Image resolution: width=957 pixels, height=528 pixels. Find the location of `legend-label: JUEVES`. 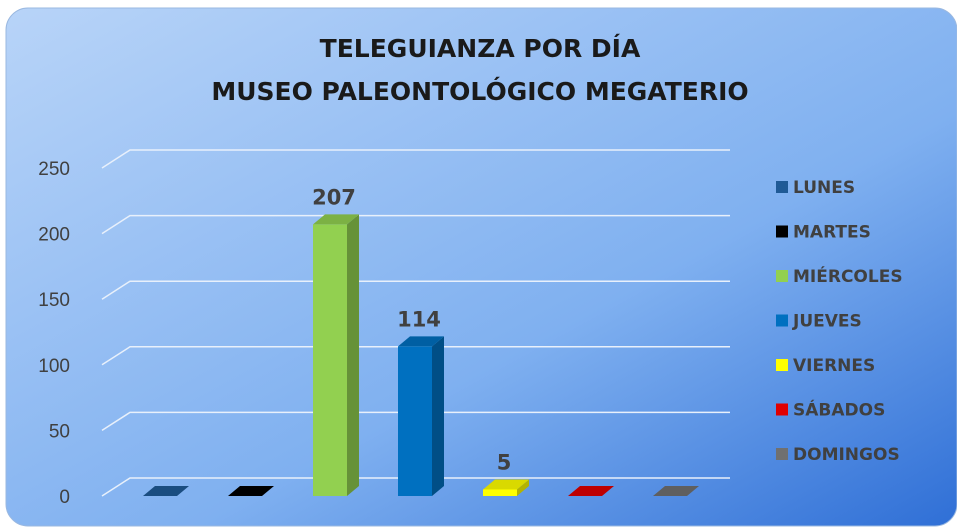

legend-label: JUEVES is located at coordinates (827, 322).